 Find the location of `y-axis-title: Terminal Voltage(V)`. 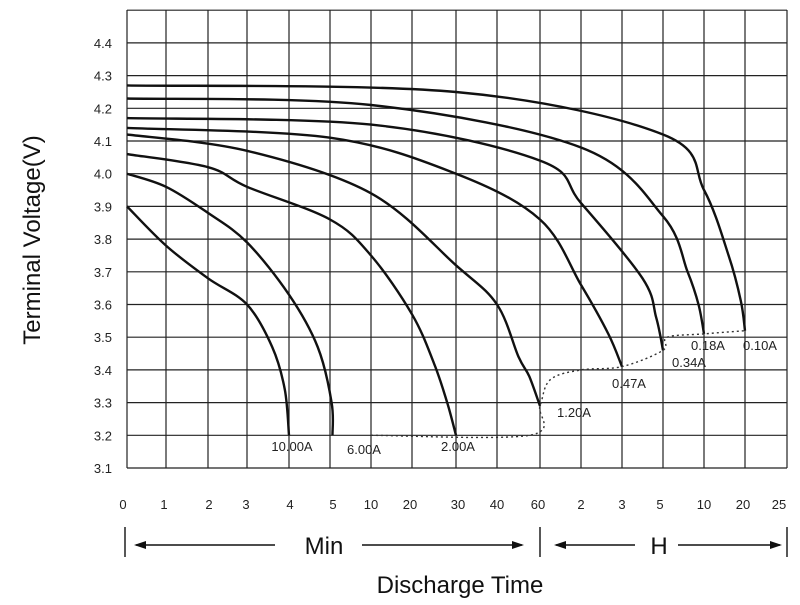

y-axis-title: Terminal Voltage(V) is located at coordinates (32, 239).